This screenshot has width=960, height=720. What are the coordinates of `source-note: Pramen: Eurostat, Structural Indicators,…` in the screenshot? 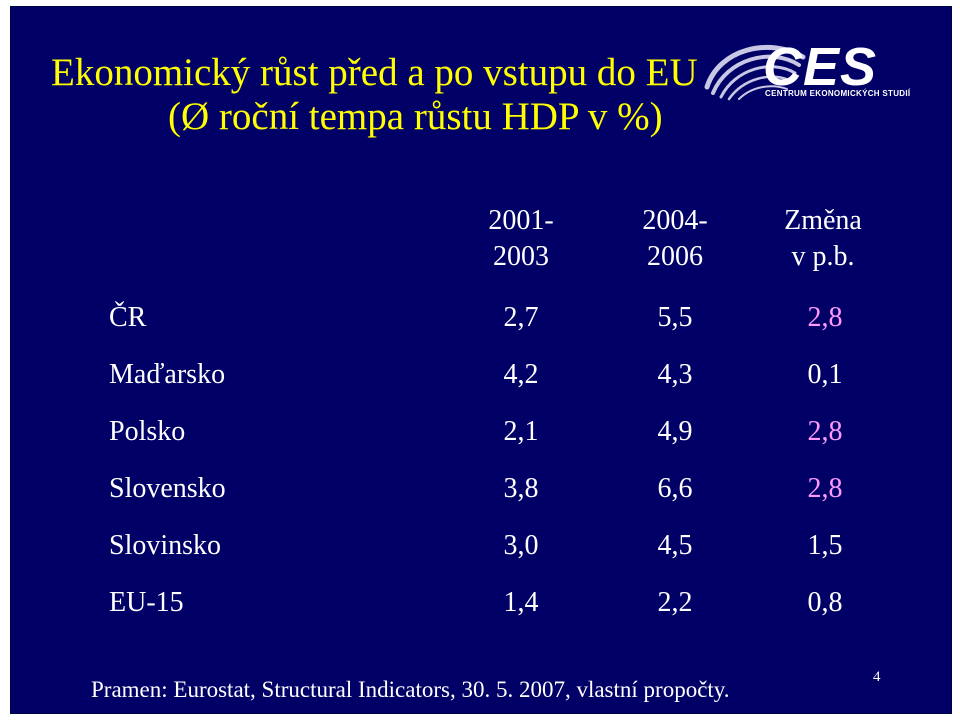 It's located at (410, 689).